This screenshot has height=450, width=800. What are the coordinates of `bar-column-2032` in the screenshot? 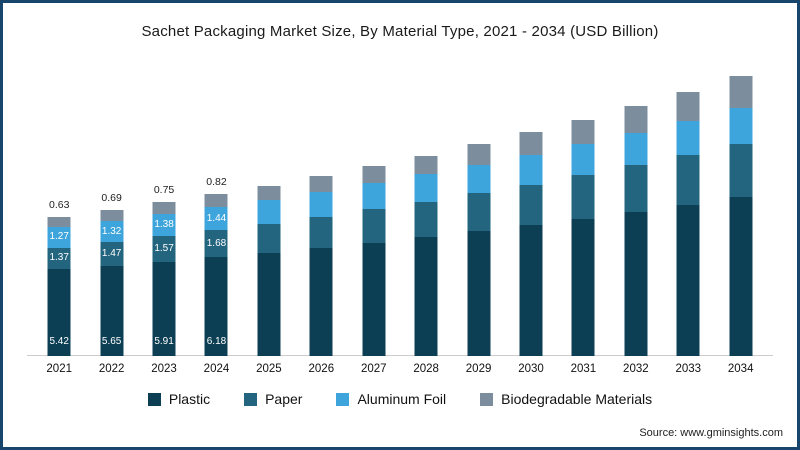 It's located at (636, 205).